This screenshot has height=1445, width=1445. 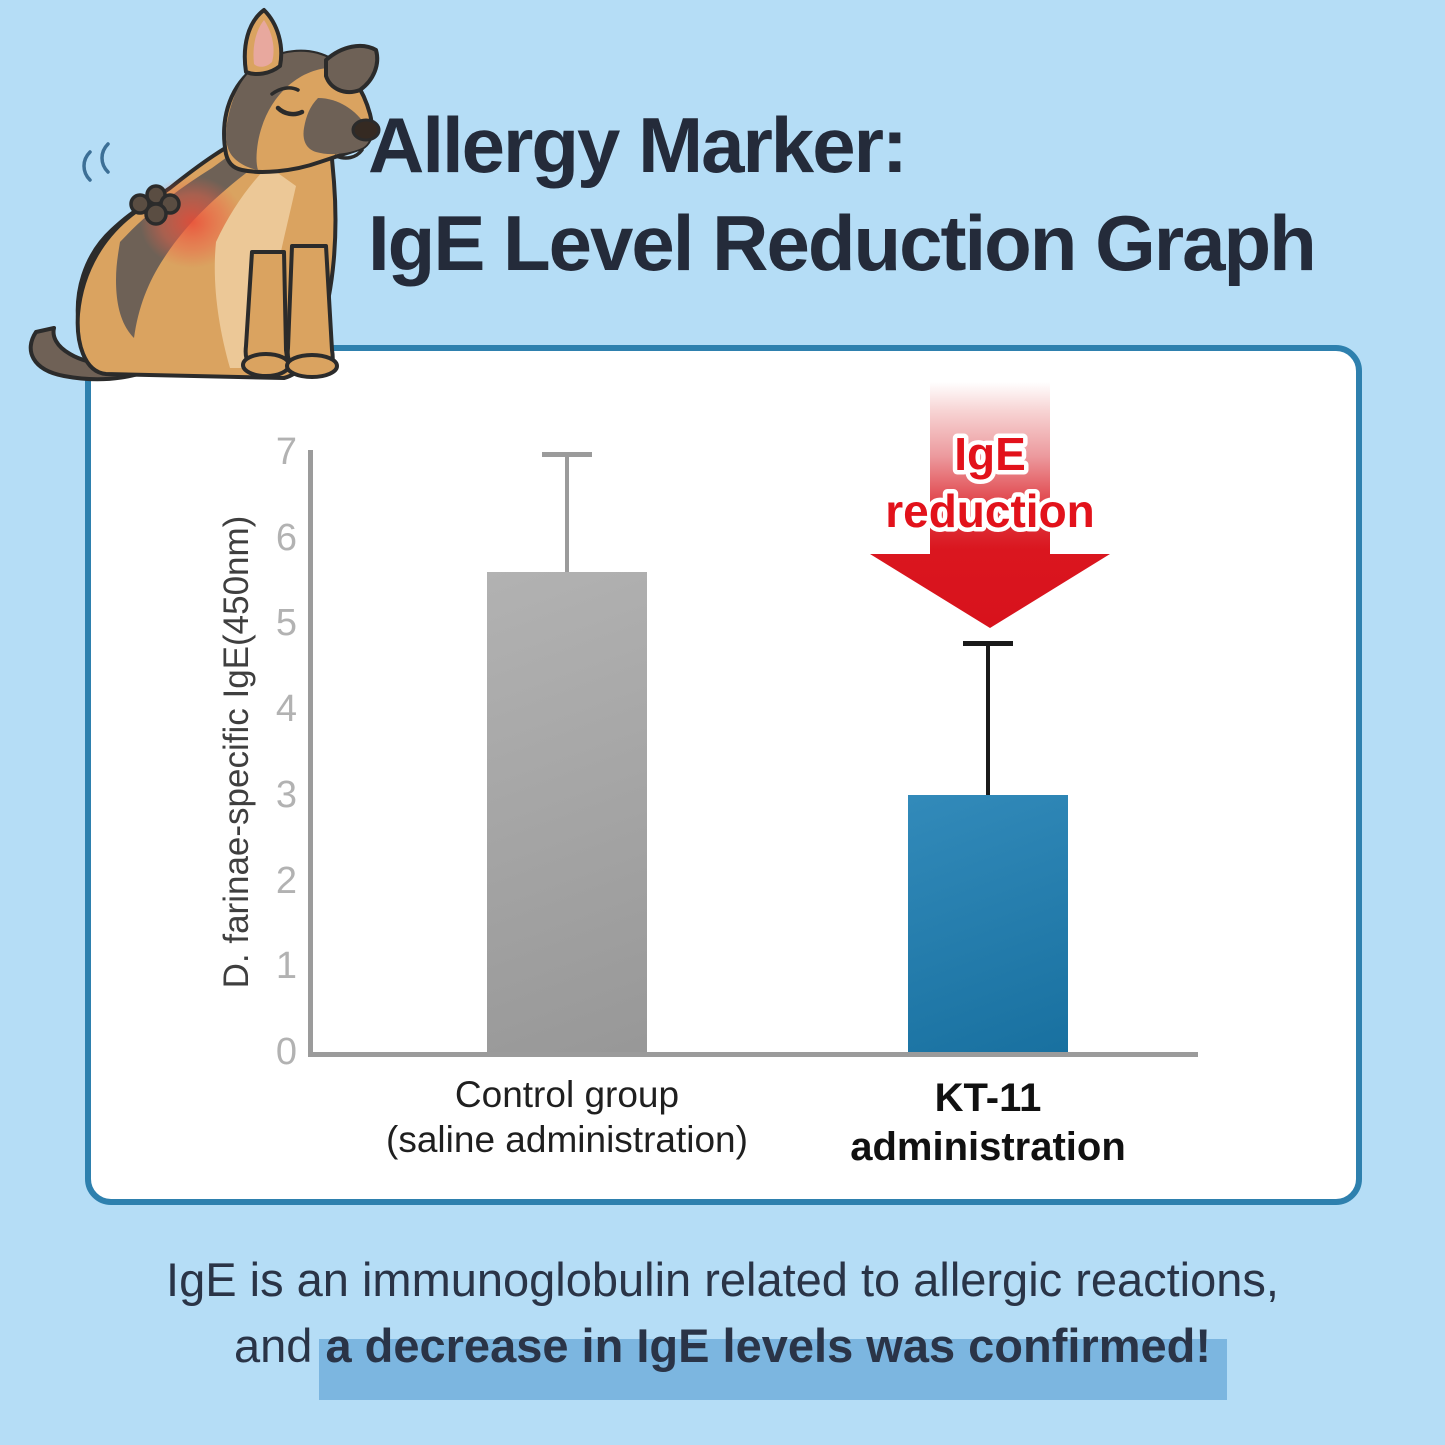 I want to click on bar-kt11, so click(x=988, y=923).